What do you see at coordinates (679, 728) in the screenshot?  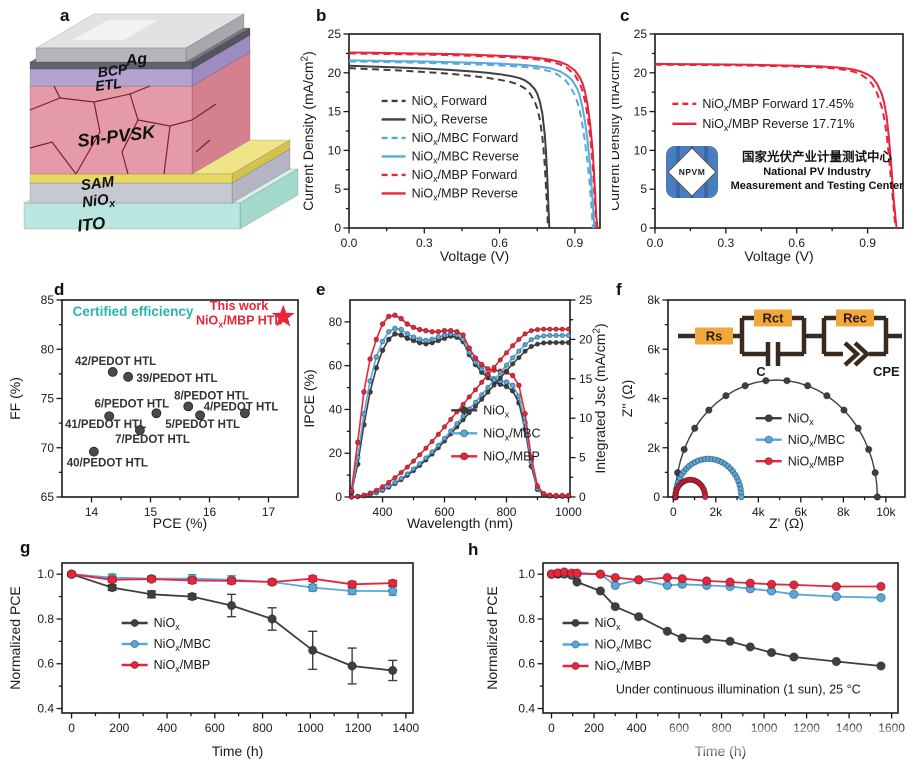 I see `svg-text: 600` at bounding box center [679, 728].